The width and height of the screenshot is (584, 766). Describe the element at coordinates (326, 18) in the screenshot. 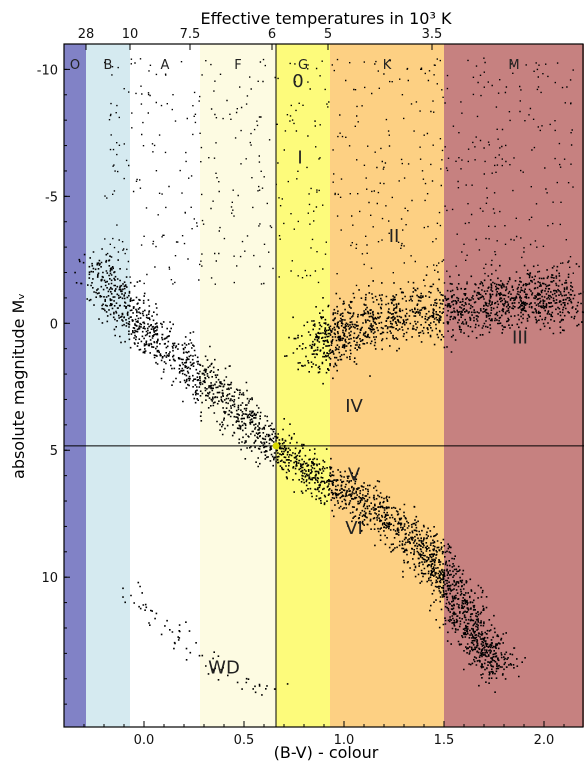

I see `top-axis-title: Effective temperatures in 10³ K` at that location.